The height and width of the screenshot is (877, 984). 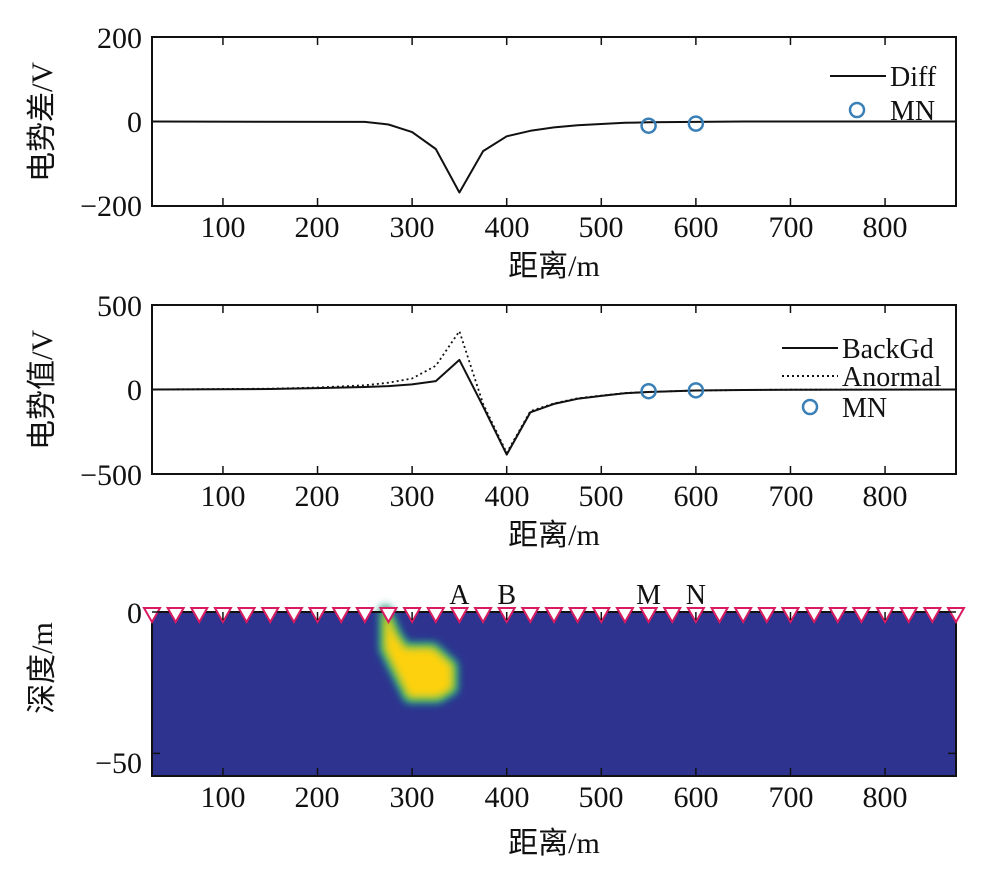 What do you see at coordinates (223, 797) in the screenshot?
I see `panel-3-xtick-label: 100` at bounding box center [223, 797].